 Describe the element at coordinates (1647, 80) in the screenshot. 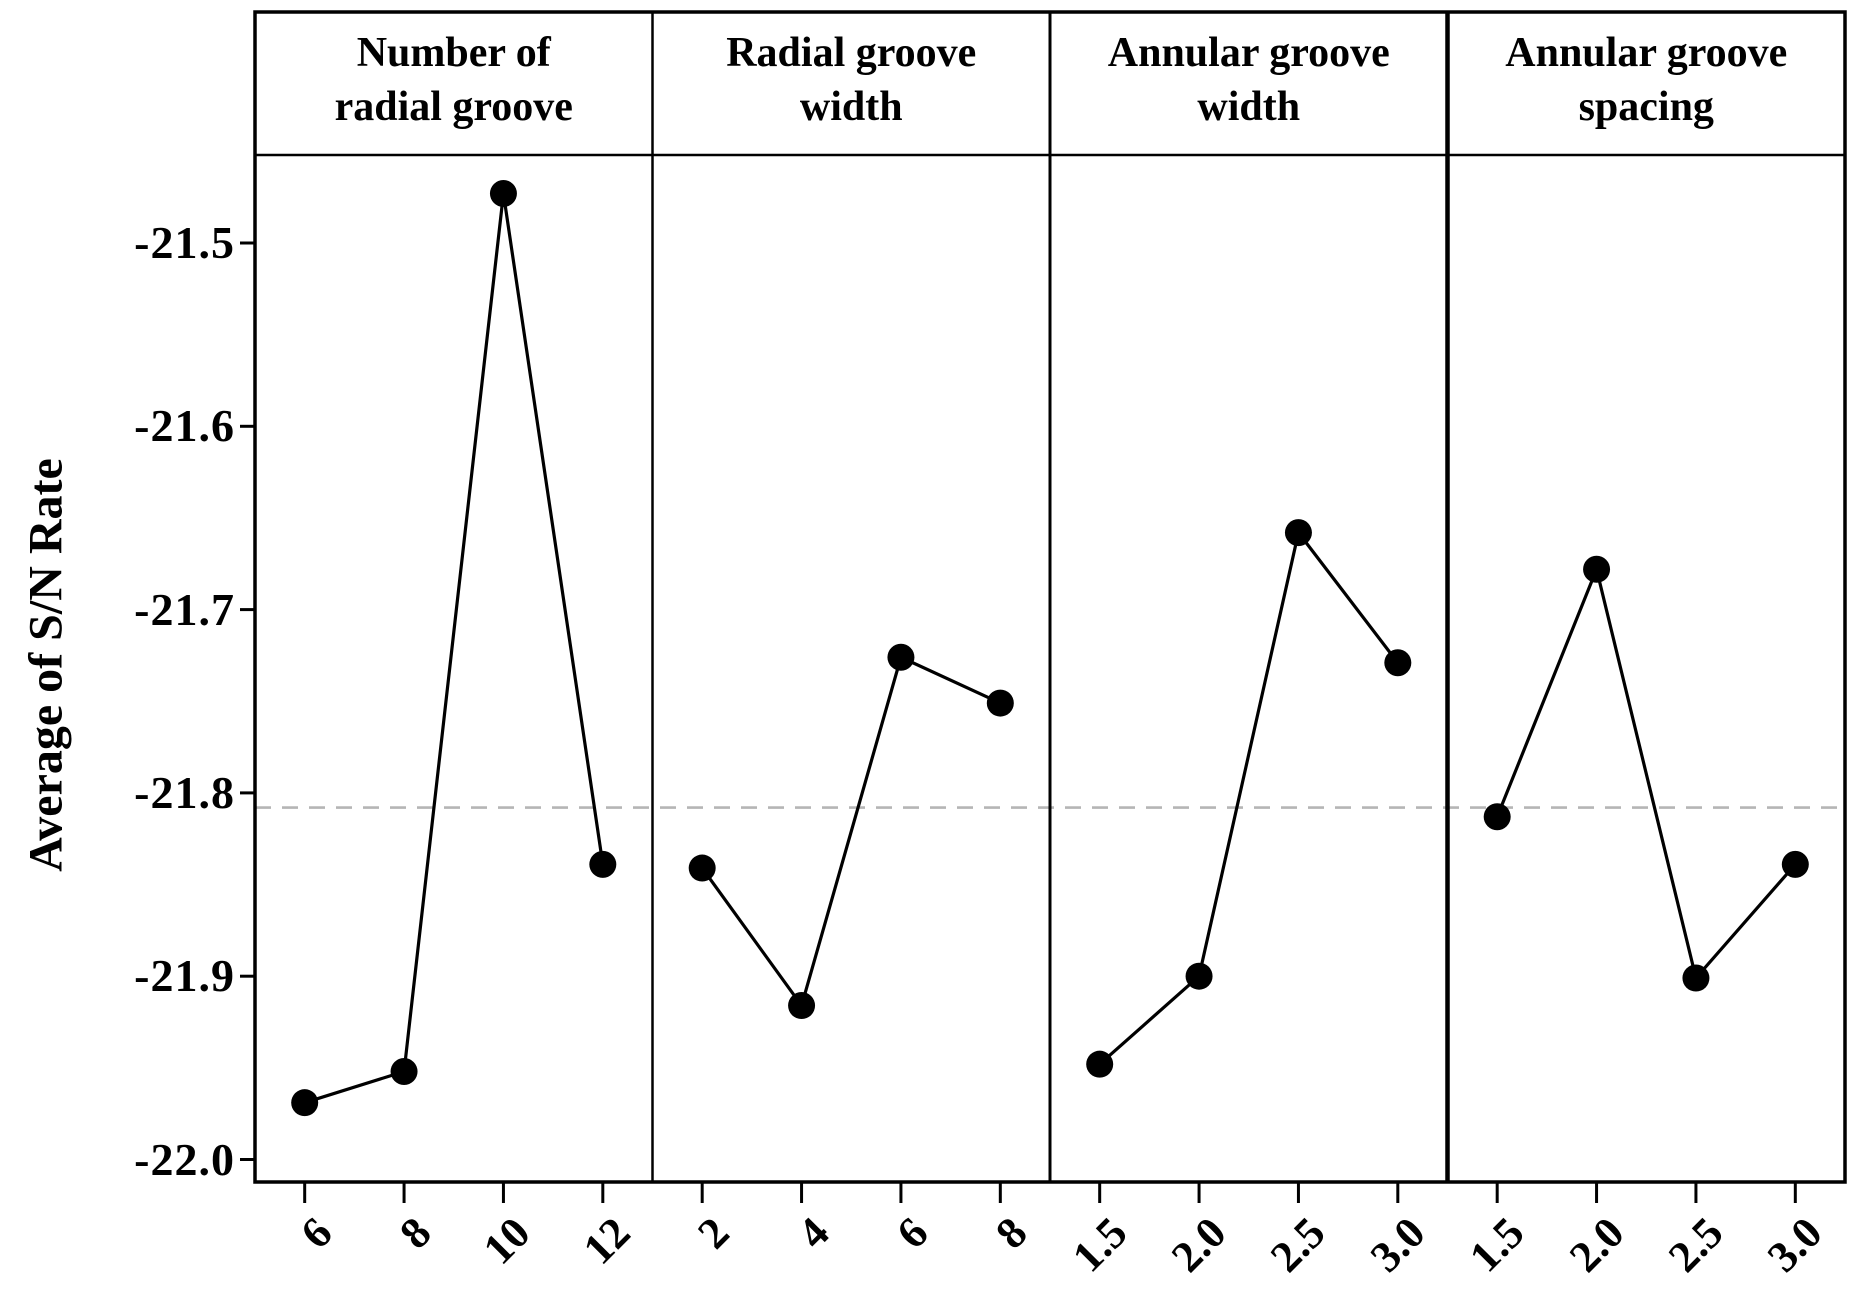

I see `panel-title: Annular groove spacing` at that location.